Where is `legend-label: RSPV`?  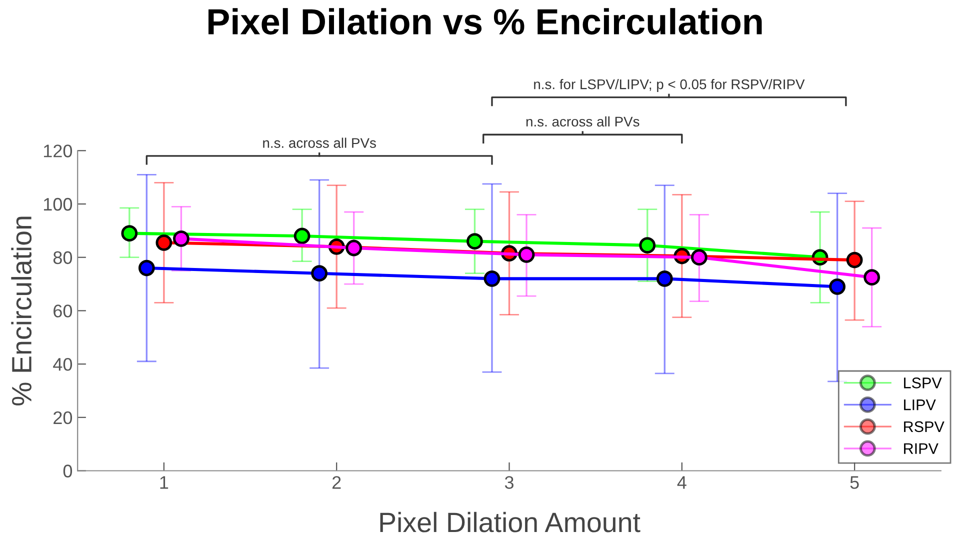
legend-label: RSPV is located at coordinates (924, 426).